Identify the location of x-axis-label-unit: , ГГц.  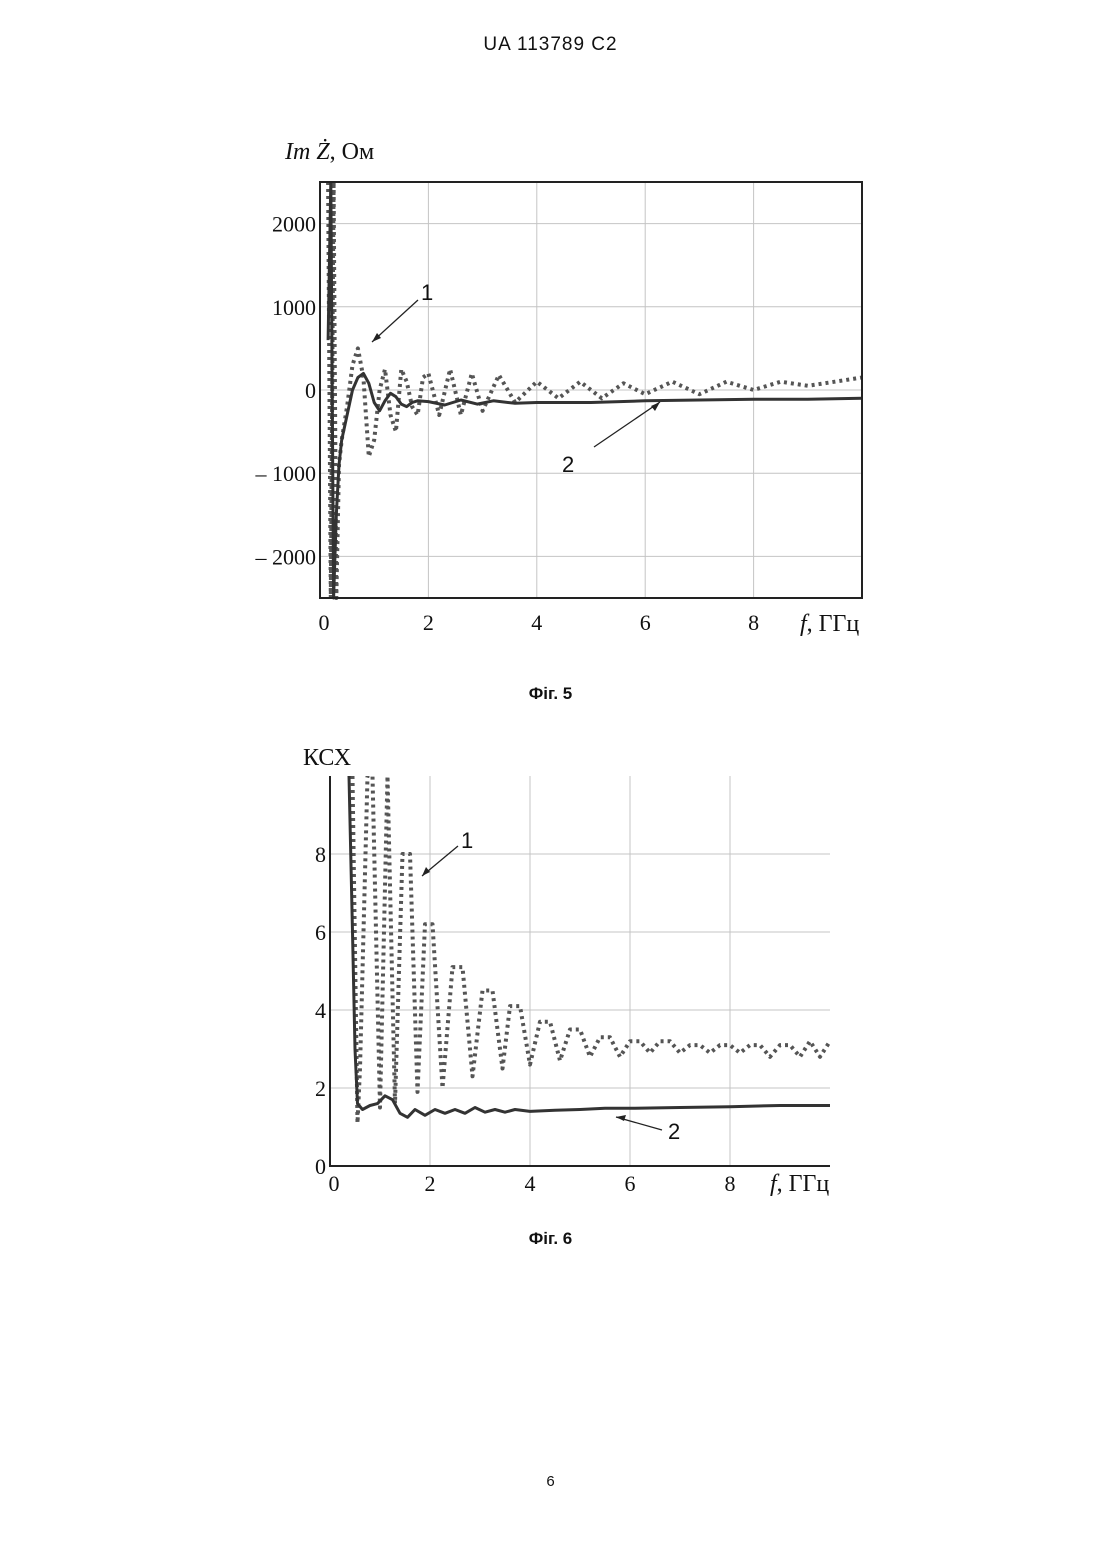
(803, 1184).